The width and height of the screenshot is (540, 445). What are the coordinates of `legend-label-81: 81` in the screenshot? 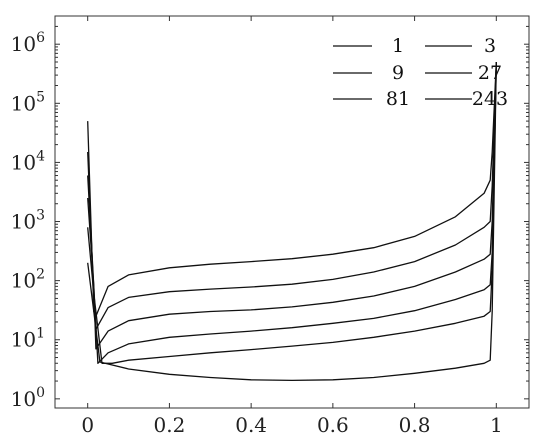 It's located at (398, 99).